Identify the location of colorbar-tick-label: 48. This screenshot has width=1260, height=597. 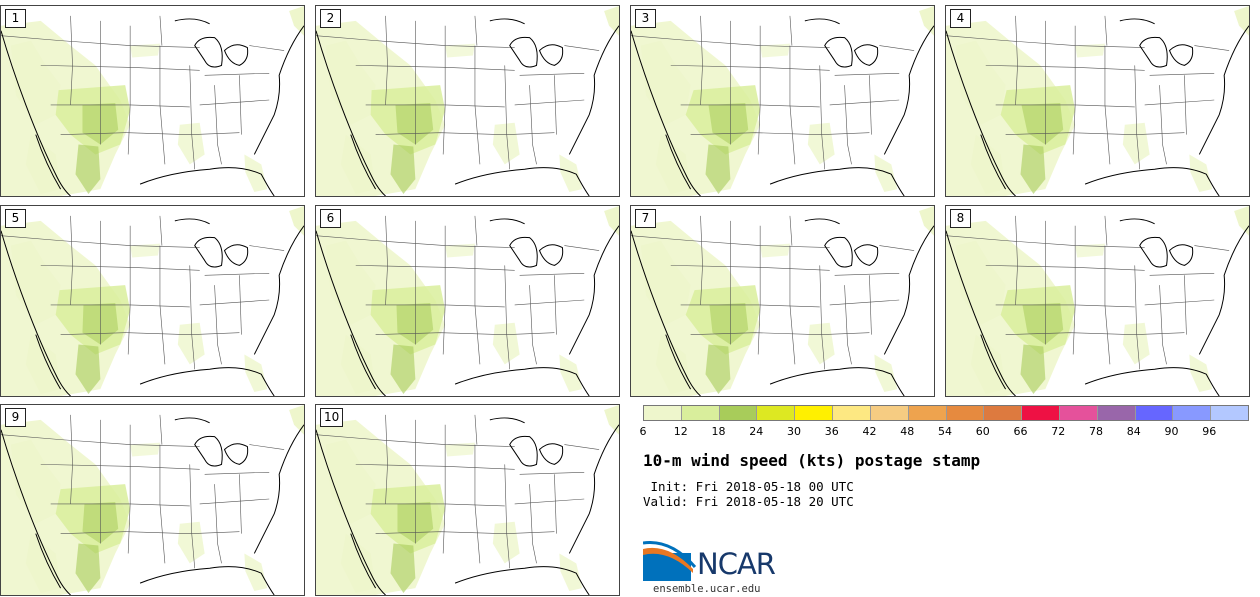
(907, 431).